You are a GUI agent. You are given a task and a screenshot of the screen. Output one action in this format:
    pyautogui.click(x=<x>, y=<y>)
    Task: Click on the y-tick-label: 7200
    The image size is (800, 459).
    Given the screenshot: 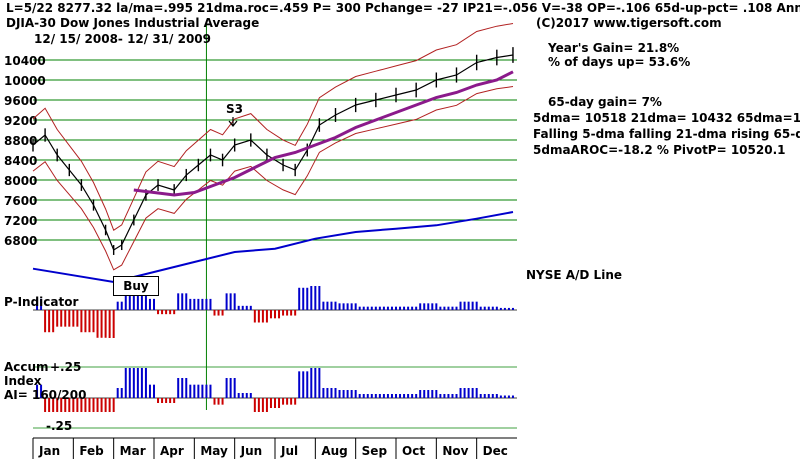 What is the action you would take?
    pyautogui.click(x=20, y=221)
    